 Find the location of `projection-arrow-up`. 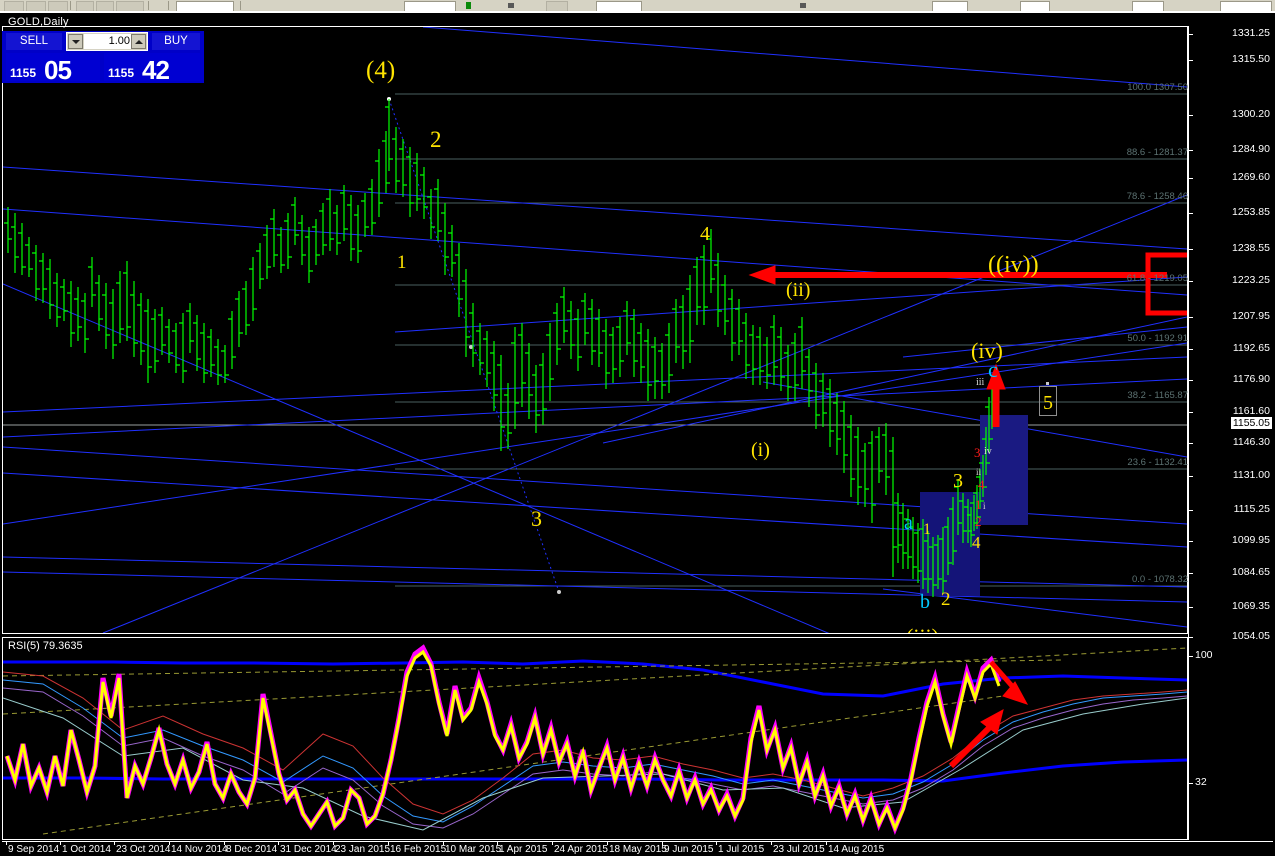

projection-arrow-up is located at coordinates (996, 395).